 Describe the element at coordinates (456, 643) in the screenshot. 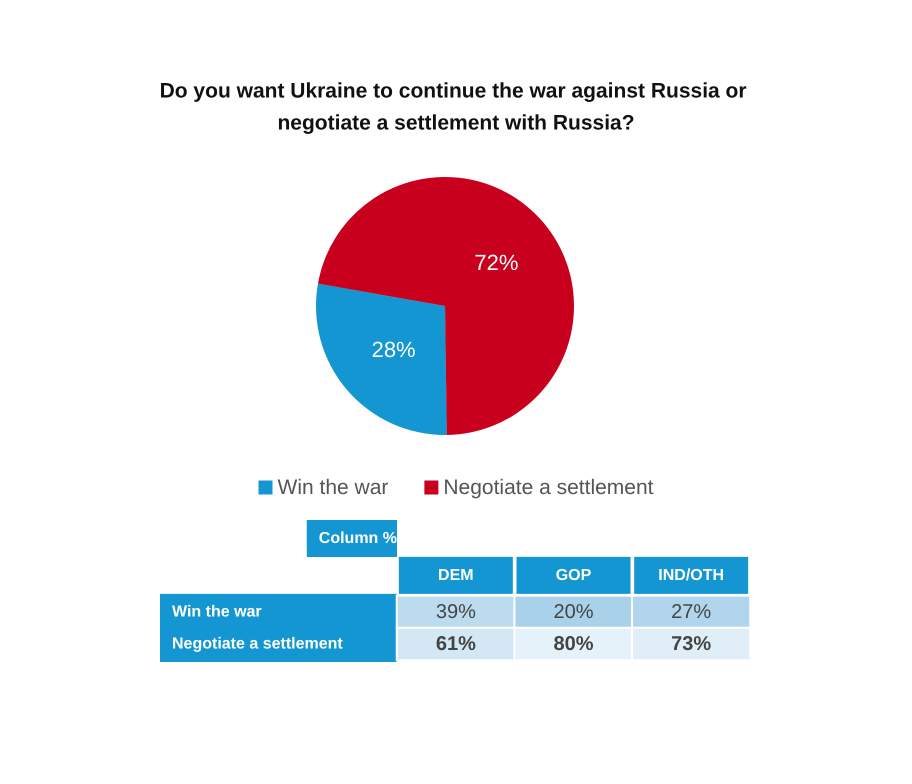

I see `data-label: 61%` at that location.